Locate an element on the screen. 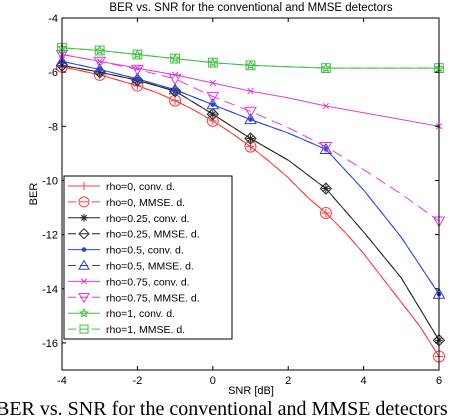 The width and height of the screenshot is (474, 420). y-tick-label: -6 is located at coordinates (53, 73).